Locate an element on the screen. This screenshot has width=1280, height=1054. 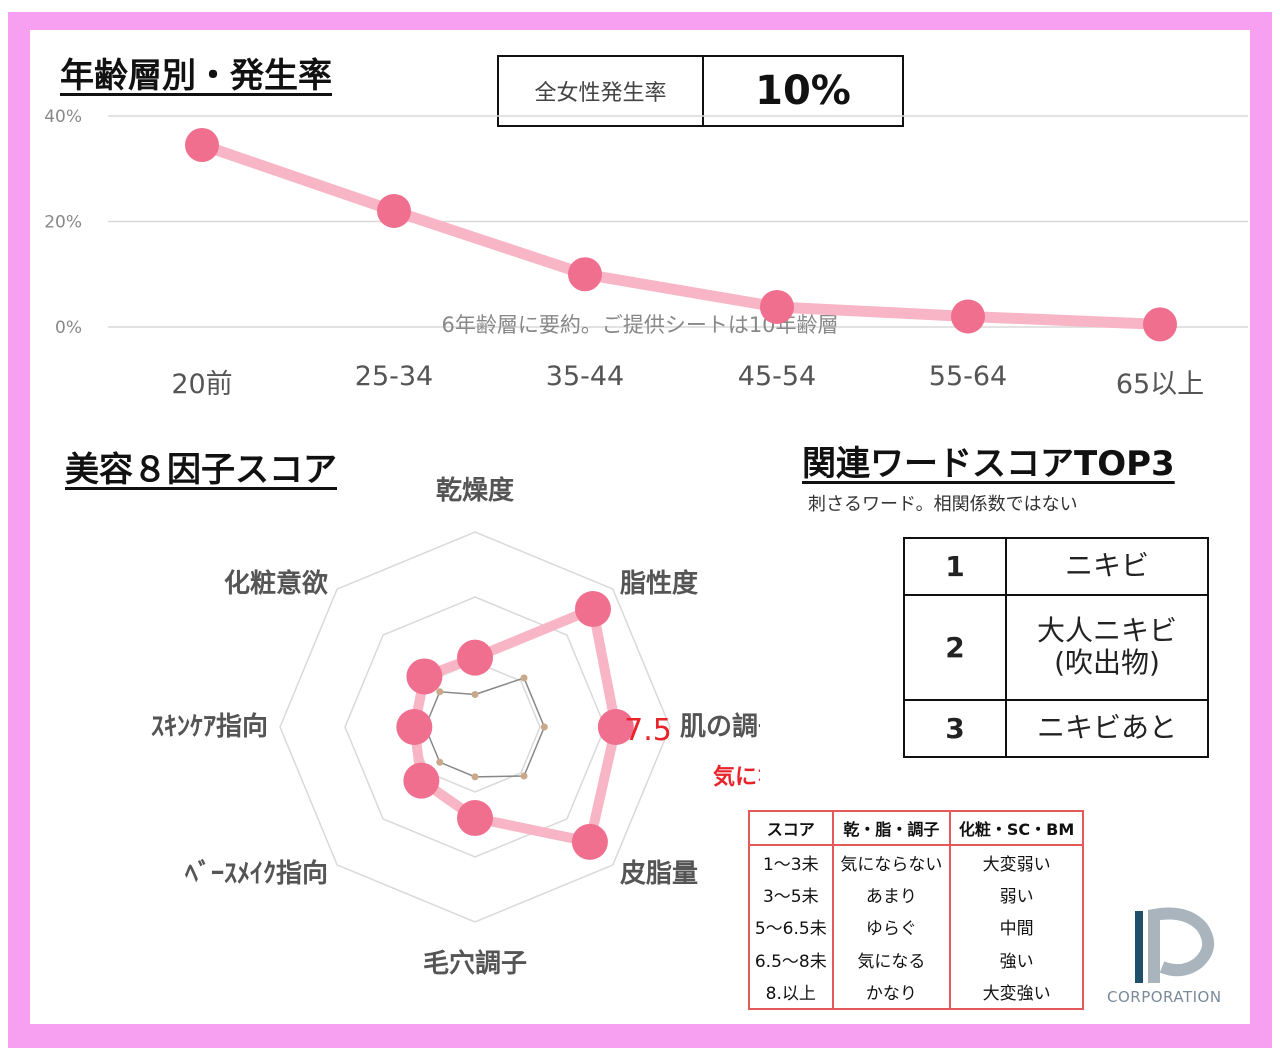
word-line: ニキビ is located at coordinates (1106, 566).